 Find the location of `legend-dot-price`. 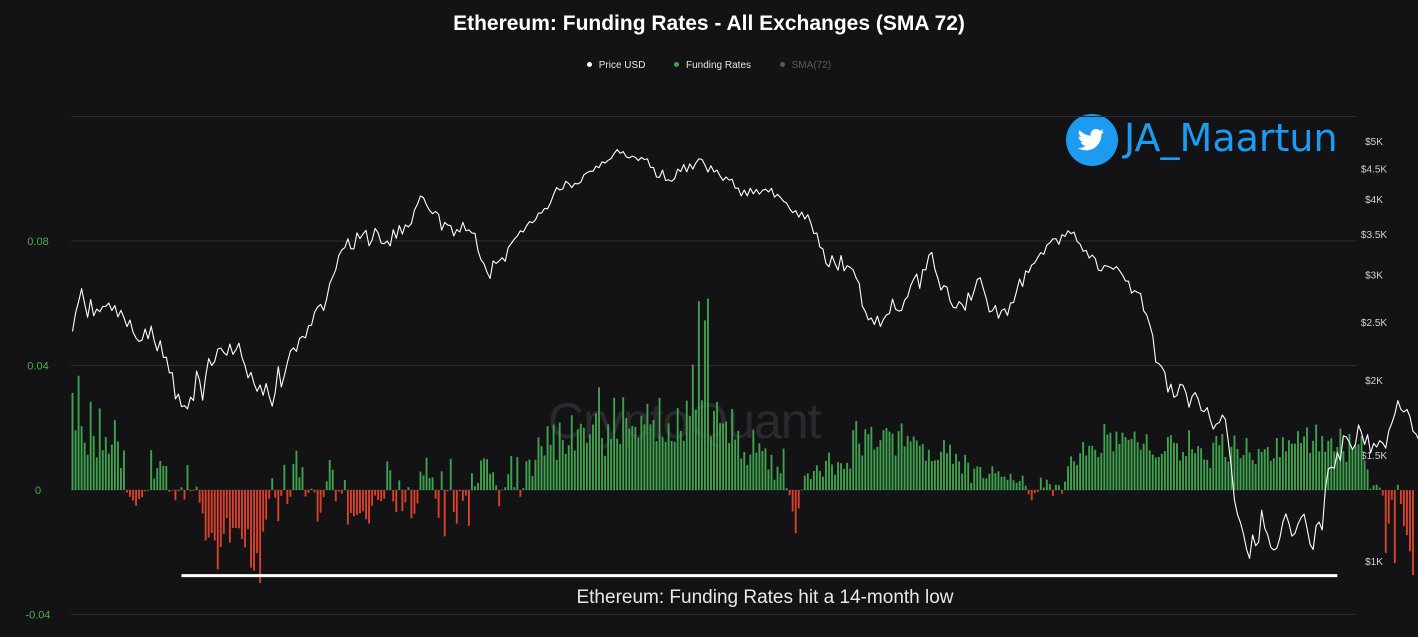

legend-dot-price is located at coordinates (589, 64).